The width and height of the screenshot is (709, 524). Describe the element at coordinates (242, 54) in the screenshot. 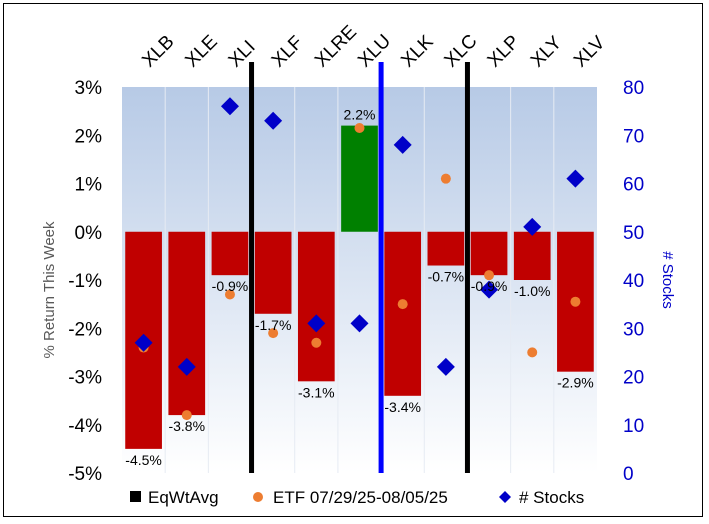

I see `category-label-xli: XLI` at that location.